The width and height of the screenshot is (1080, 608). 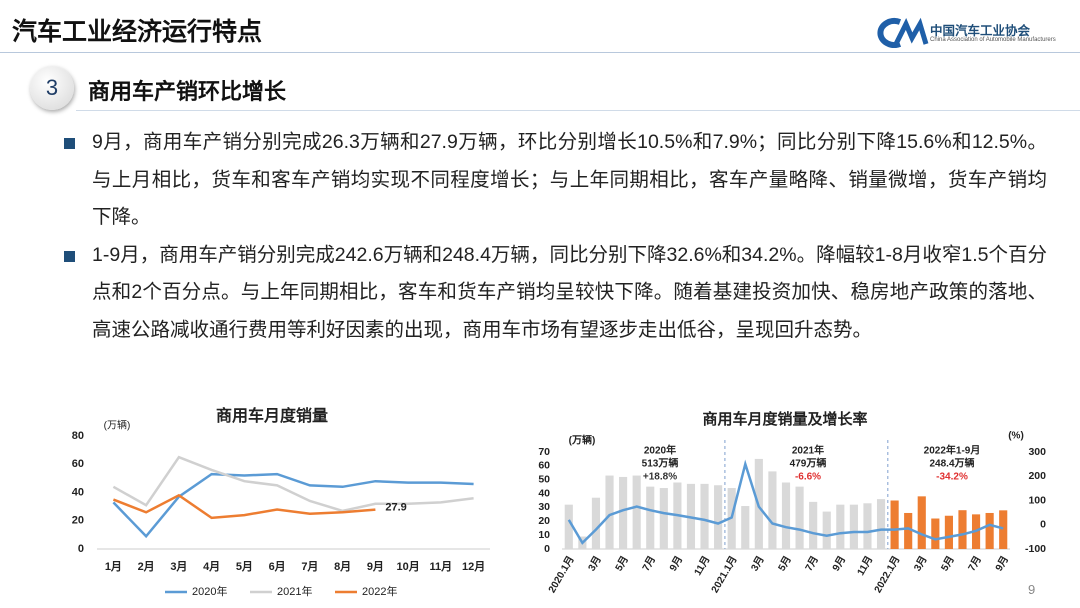 What do you see at coordinates (272, 415) in the screenshot?
I see `chart-title: 商用车月度销量` at bounding box center [272, 415].